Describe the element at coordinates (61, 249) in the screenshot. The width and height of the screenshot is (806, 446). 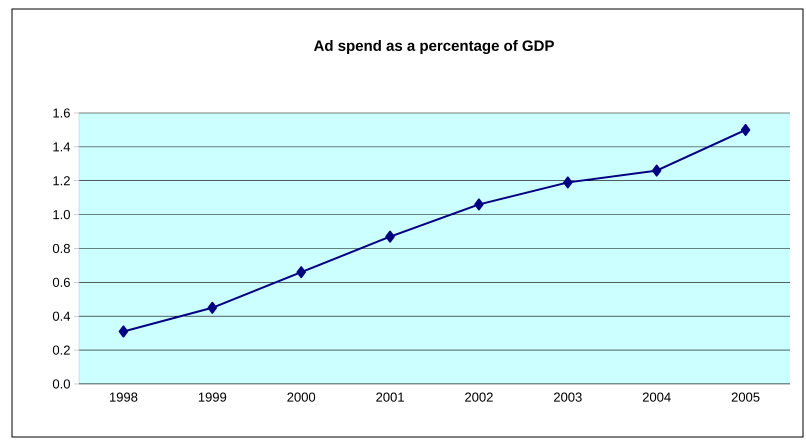
I see `y-tick-label: 0.8` at that location.